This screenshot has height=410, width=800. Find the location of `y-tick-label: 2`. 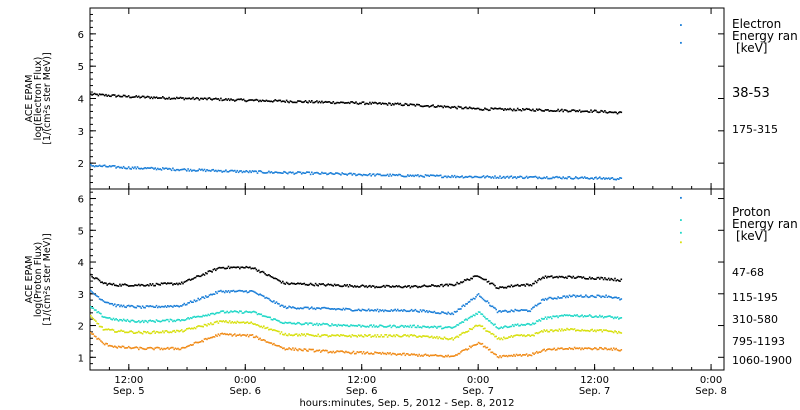

y-tick-label: 2 is located at coordinates (81, 327).